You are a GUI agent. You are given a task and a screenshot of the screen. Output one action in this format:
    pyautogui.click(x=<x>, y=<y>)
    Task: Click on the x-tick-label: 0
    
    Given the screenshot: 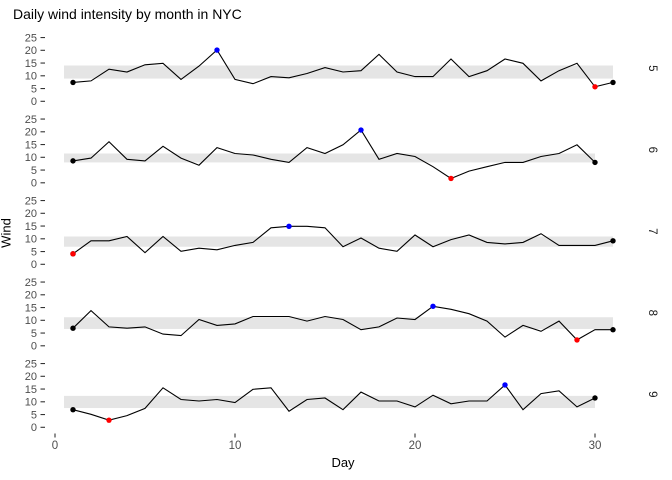 What is the action you would take?
    pyautogui.click(x=55, y=446)
    